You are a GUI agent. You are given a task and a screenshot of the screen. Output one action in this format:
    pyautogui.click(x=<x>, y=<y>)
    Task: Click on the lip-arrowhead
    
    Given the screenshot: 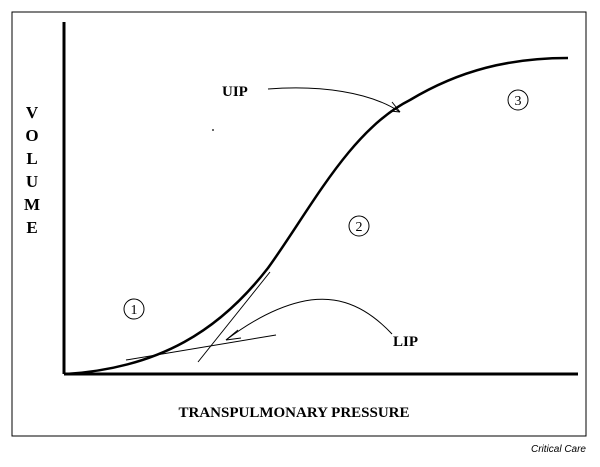 What is the action you would take?
    pyautogui.click(x=233, y=335)
    